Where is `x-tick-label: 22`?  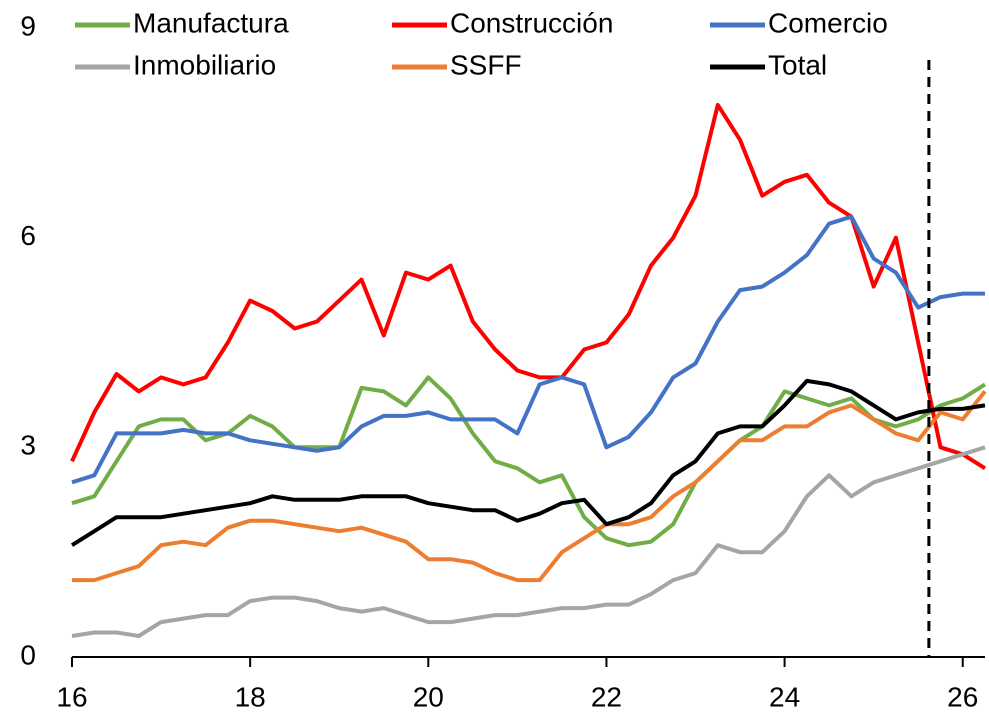
x-tick-label: 22 is located at coordinates (606, 696).